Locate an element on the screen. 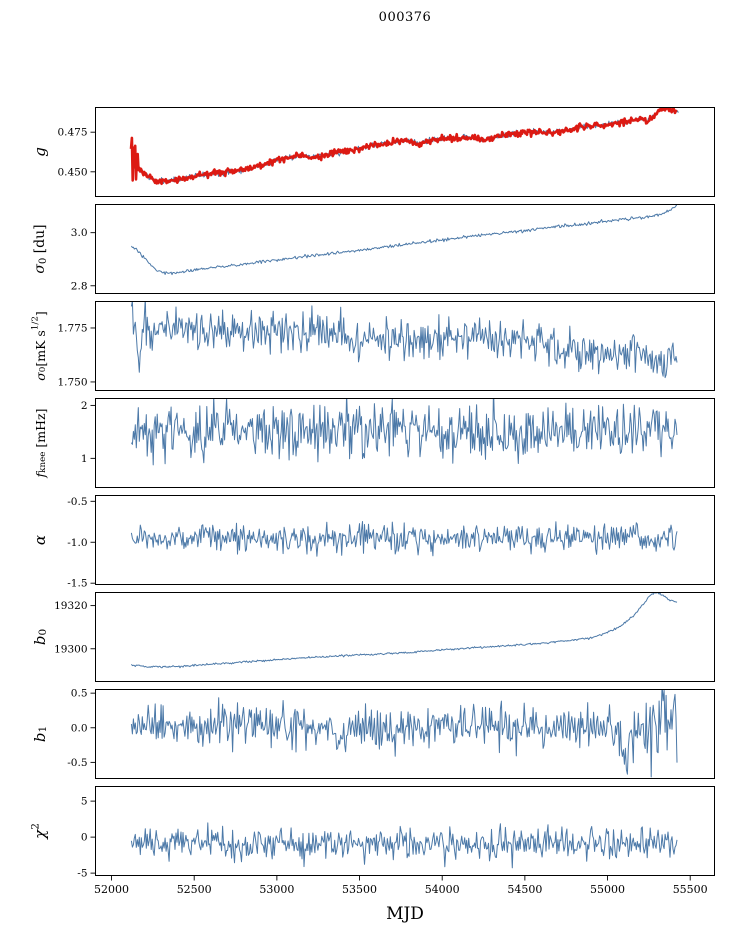 This screenshot has width=729, height=944. x-tick-label: 52500 is located at coordinates (194, 889).